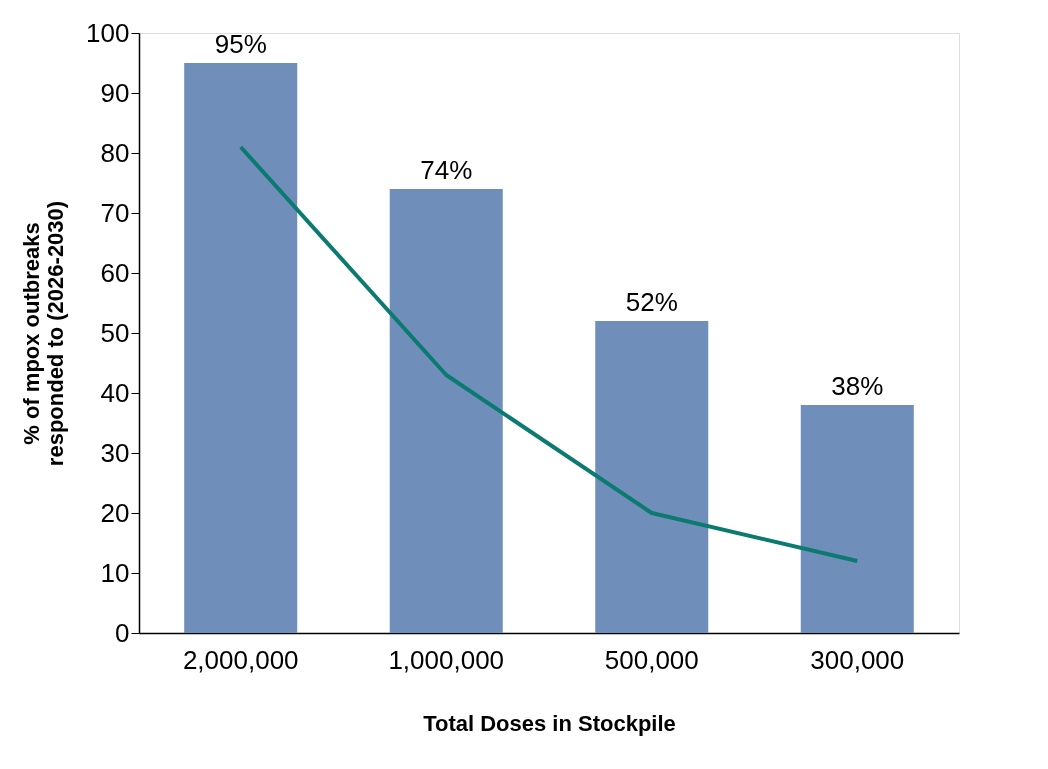 Image resolution: width=1048 pixels, height=769 pixels. What do you see at coordinates (240, 659) in the screenshot?
I see `x-tick-label: 2,000,000` at bounding box center [240, 659].